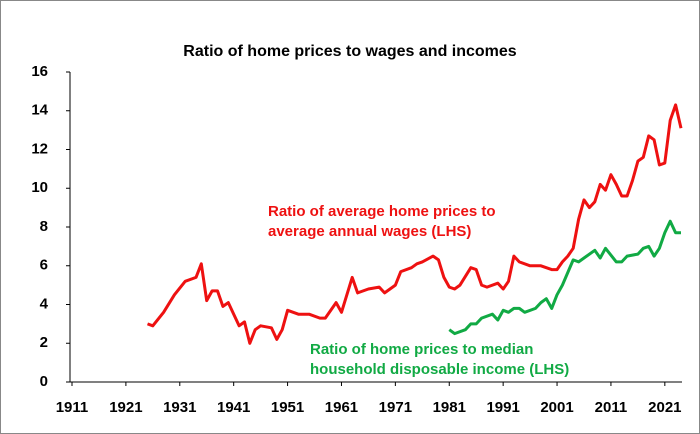 Image resolution: width=700 pixels, height=434 pixels. I want to click on x-tick-label: 1911, so click(72, 407).